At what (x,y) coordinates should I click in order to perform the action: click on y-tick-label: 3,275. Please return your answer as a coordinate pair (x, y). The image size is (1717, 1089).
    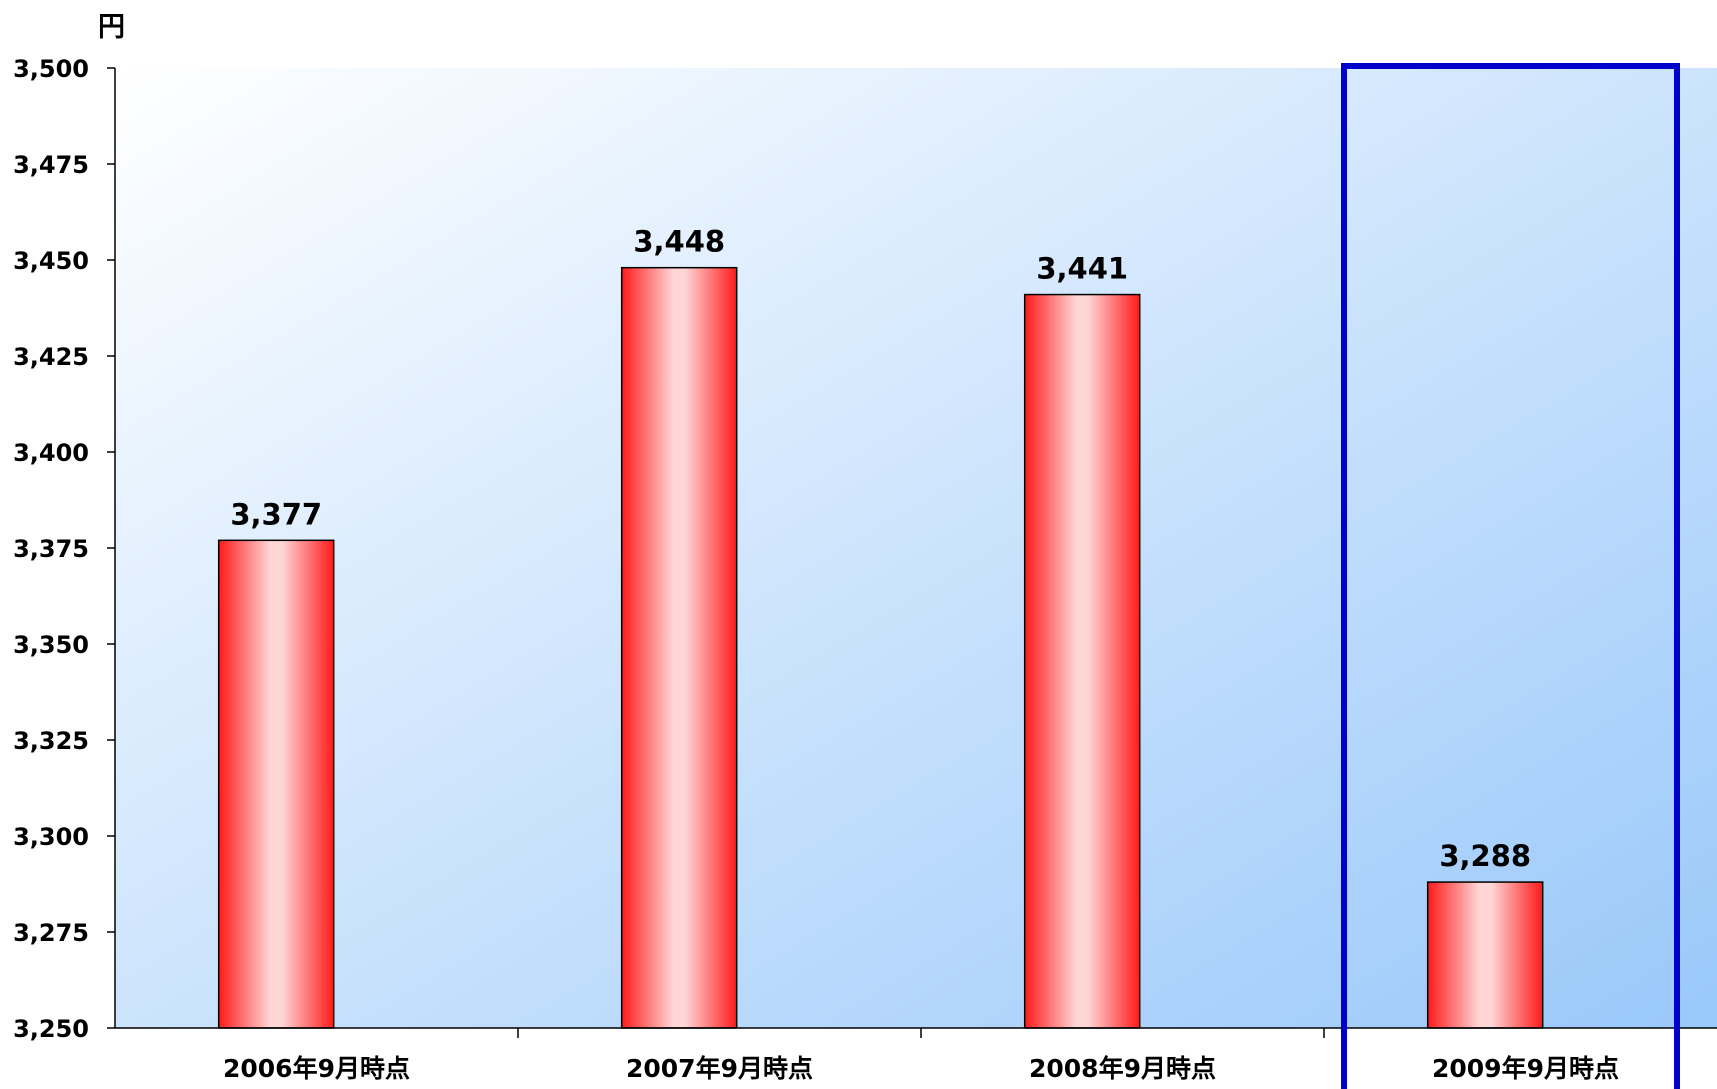
    Looking at the image, I should click on (51, 933).